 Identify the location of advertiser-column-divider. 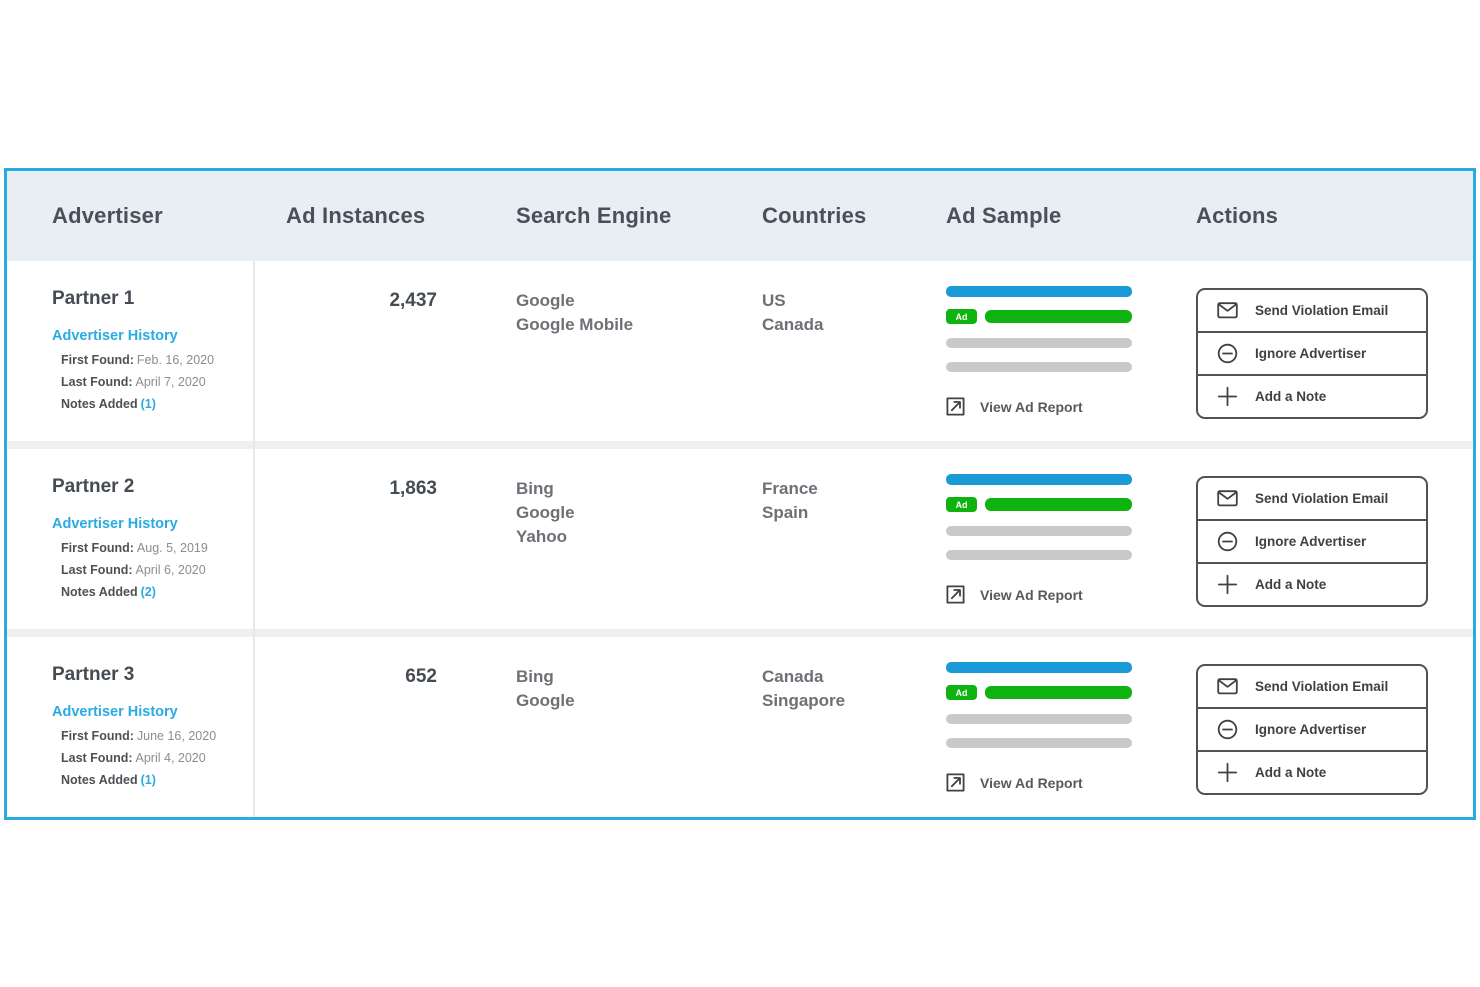
(254, 539).